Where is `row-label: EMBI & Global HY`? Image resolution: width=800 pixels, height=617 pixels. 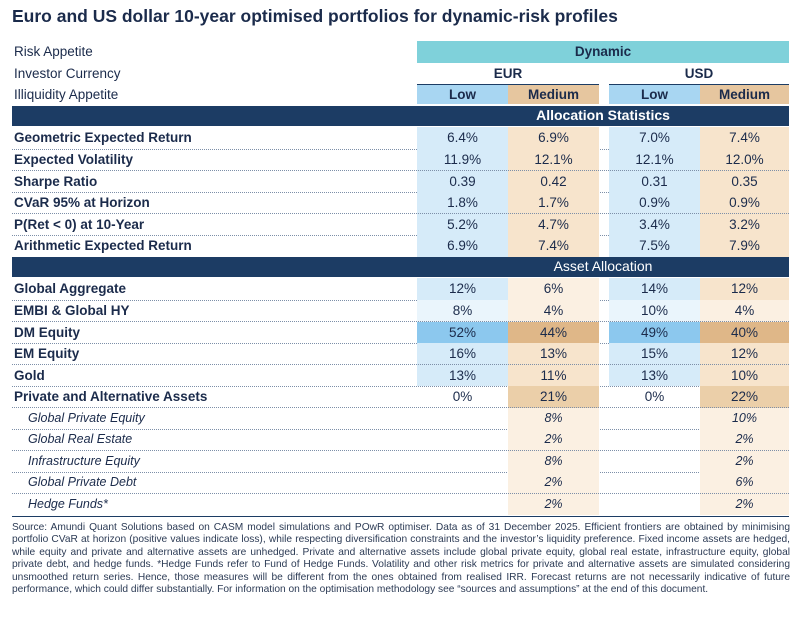
row-label: EMBI & Global HY is located at coordinates (72, 310).